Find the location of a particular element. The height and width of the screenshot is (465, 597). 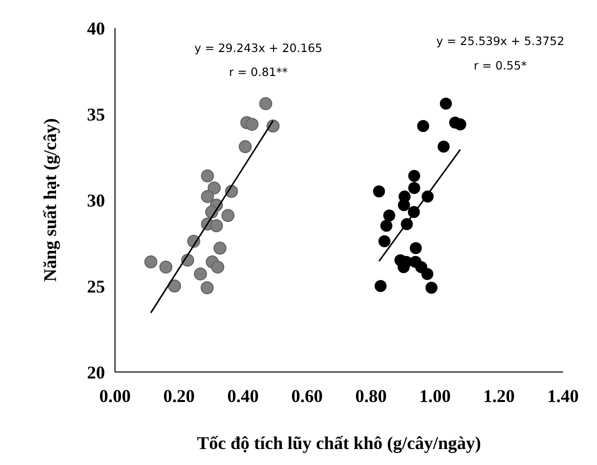

y-tick-label: 30 is located at coordinates (96, 200).